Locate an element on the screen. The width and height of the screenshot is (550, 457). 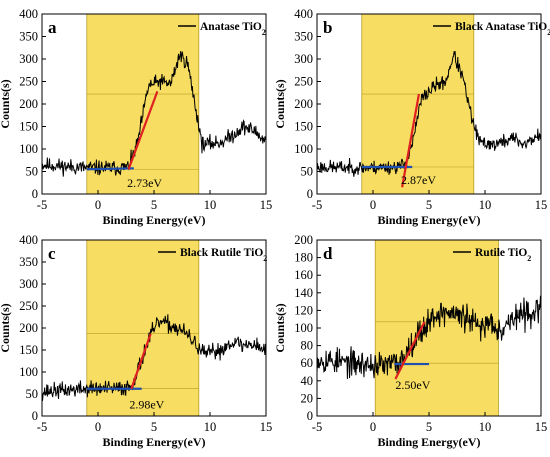
y-tick-label: 140 is located at coordinates (303, 293).